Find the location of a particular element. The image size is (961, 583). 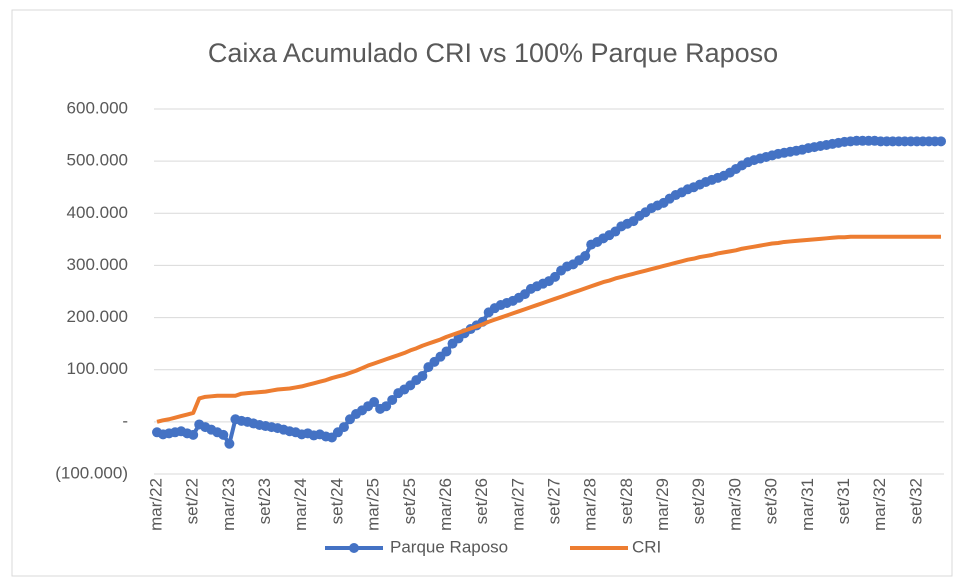

x-tick-label: set/27 is located at coordinates (554, 501).